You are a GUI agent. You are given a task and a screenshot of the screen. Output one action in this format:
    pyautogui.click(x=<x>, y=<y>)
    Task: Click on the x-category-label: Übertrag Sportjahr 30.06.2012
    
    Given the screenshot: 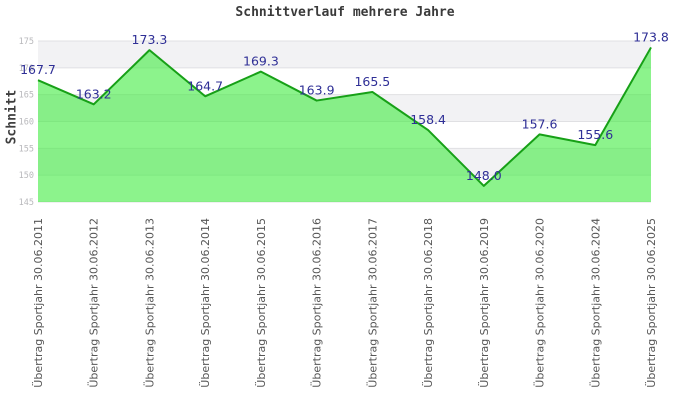 What is the action you would take?
    pyautogui.click(x=94, y=303)
    